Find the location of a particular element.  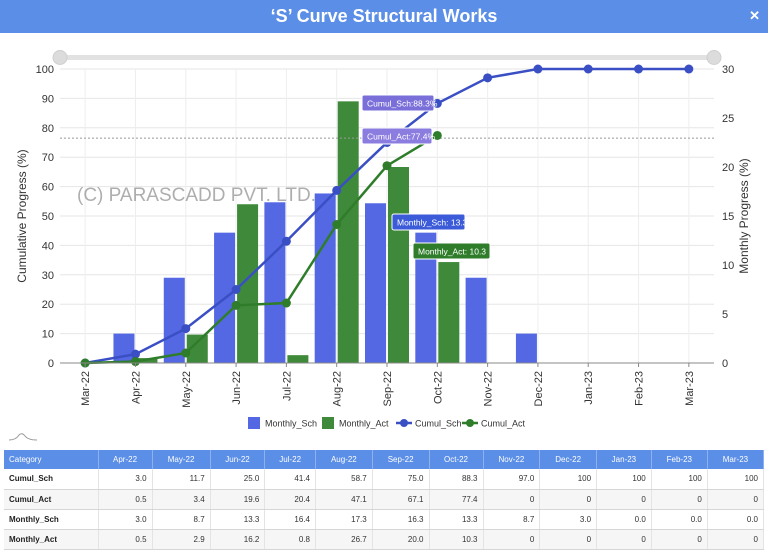

y-tick-label: 60 is located at coordinates (48, 188).